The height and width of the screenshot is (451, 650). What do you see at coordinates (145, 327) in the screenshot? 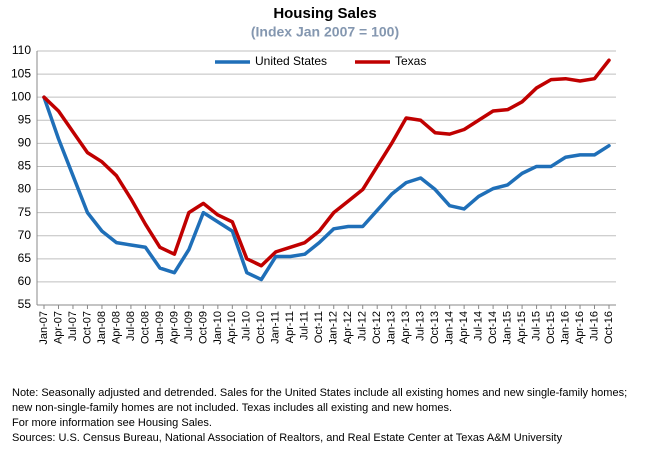
I see `x-tick-label: Oct-08` at bounding box center [145, 327].